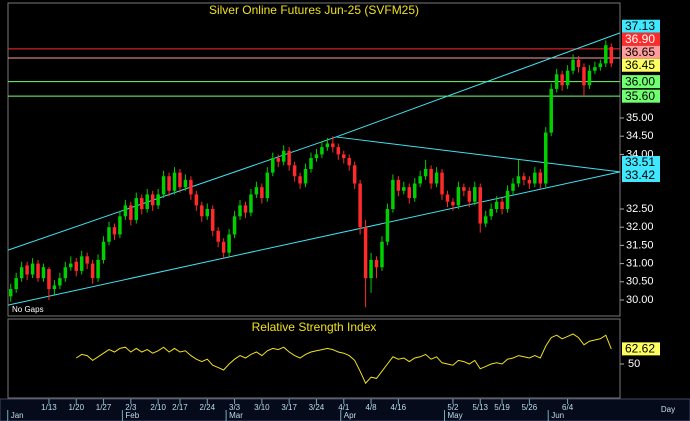  I want to click on date-bar, so click(345, 409).